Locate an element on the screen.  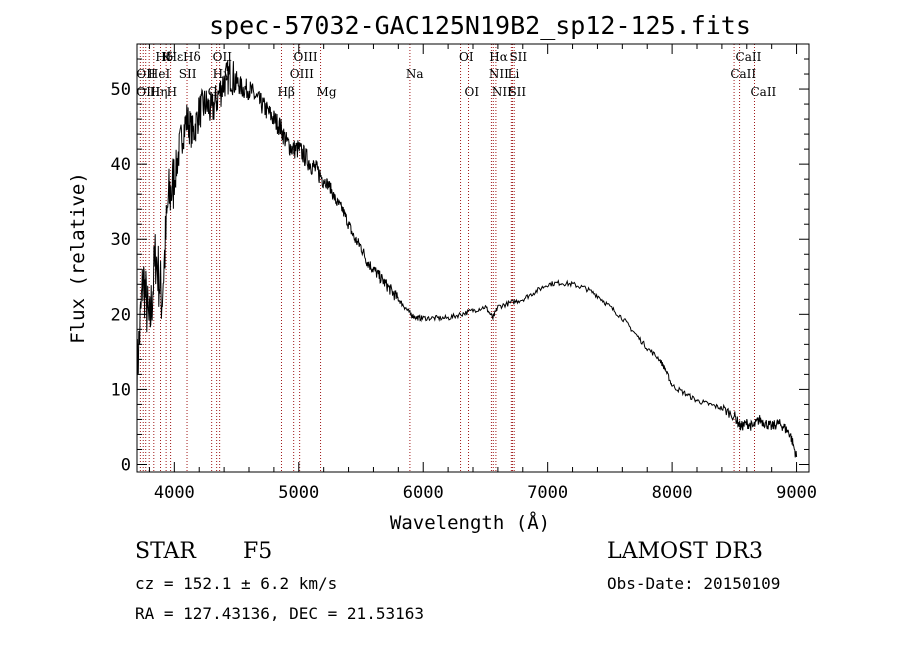
emission-line-label: Hβ is located at coordinates (285, 92).